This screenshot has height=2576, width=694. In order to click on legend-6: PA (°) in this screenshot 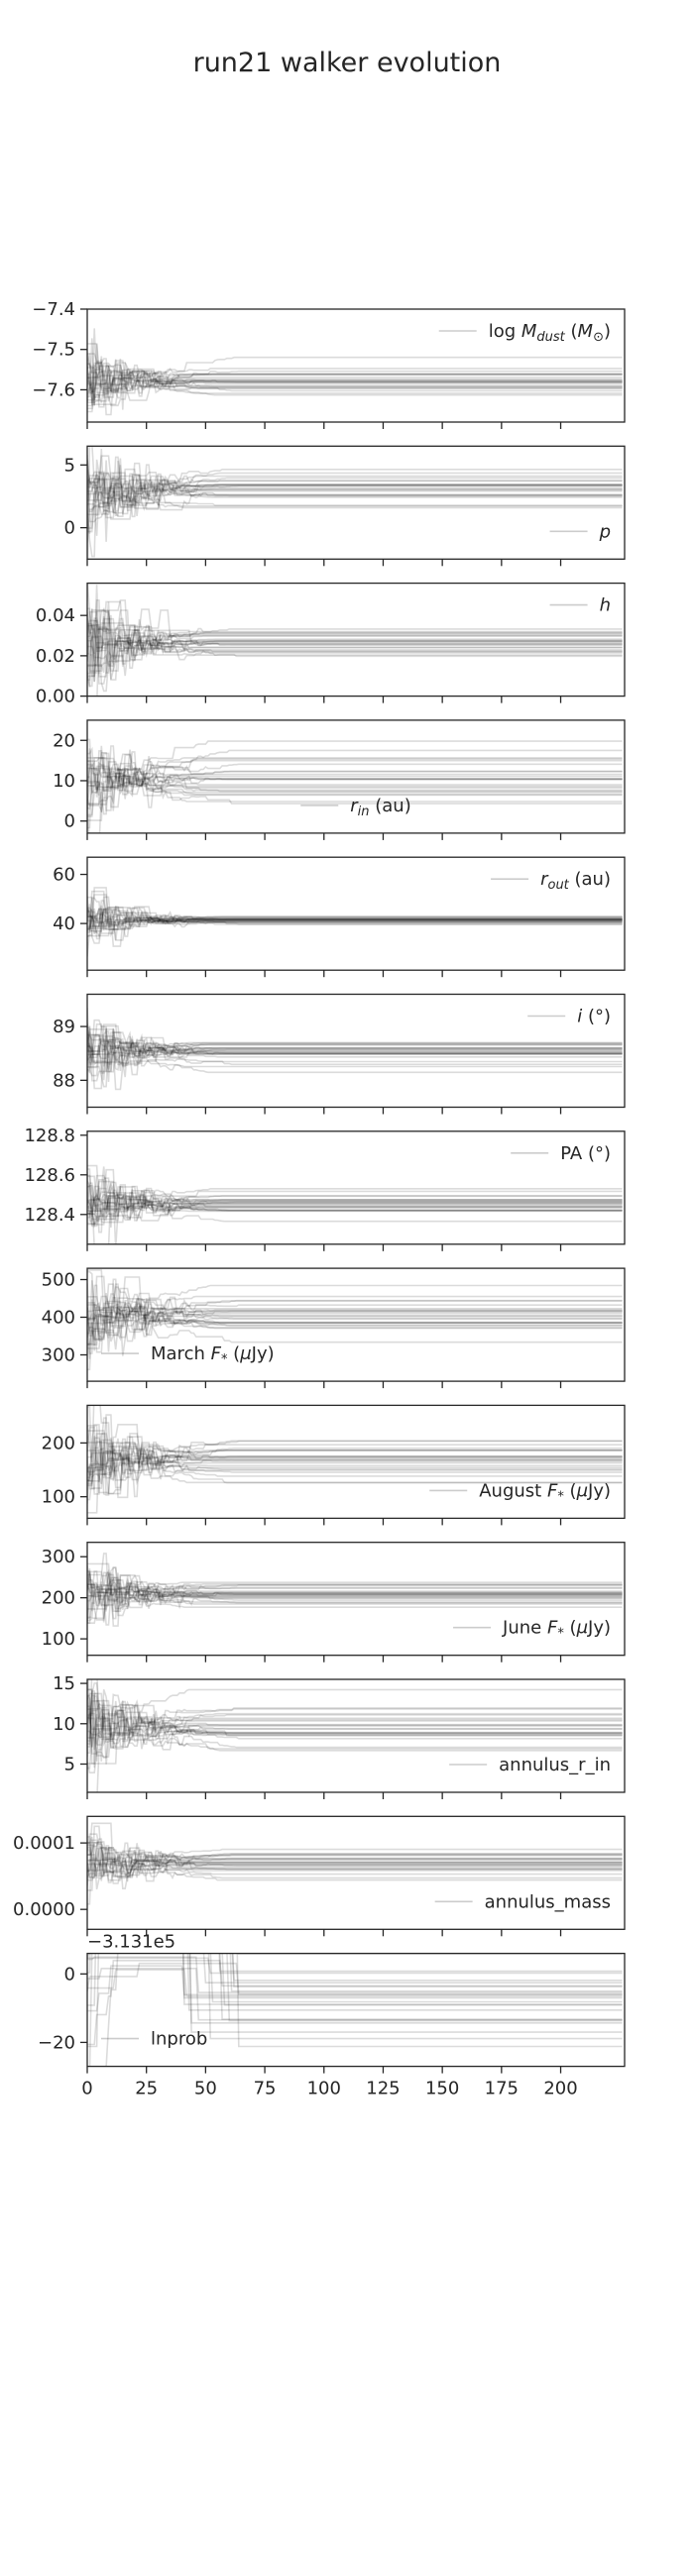, I will do `click(561, 1153)`.